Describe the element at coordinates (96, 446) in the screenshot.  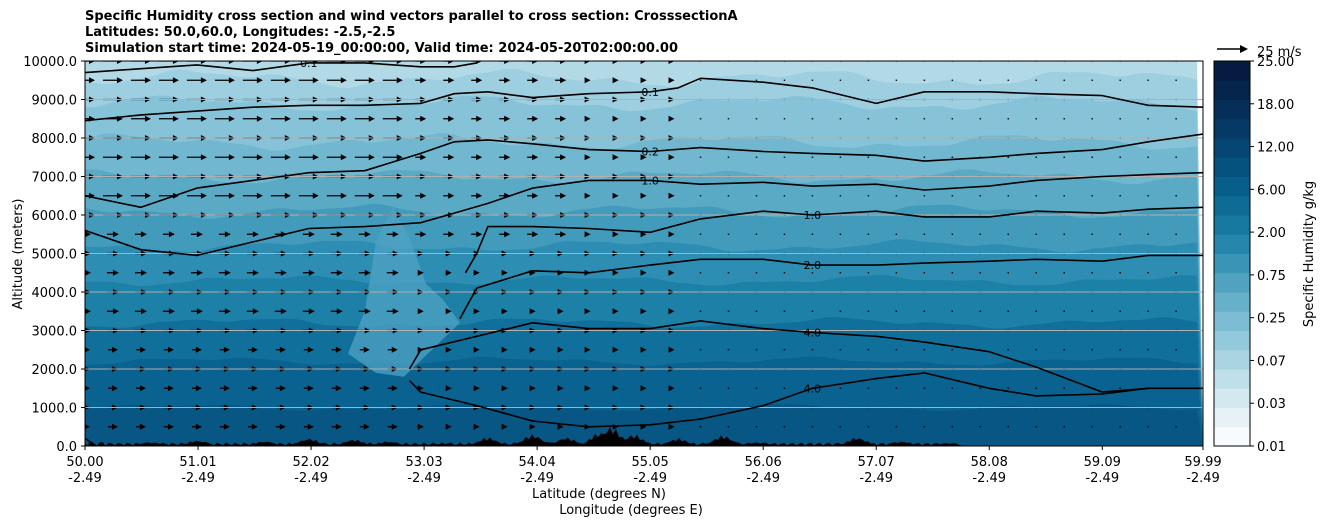
I see `contour-label: 8.0` at that location.